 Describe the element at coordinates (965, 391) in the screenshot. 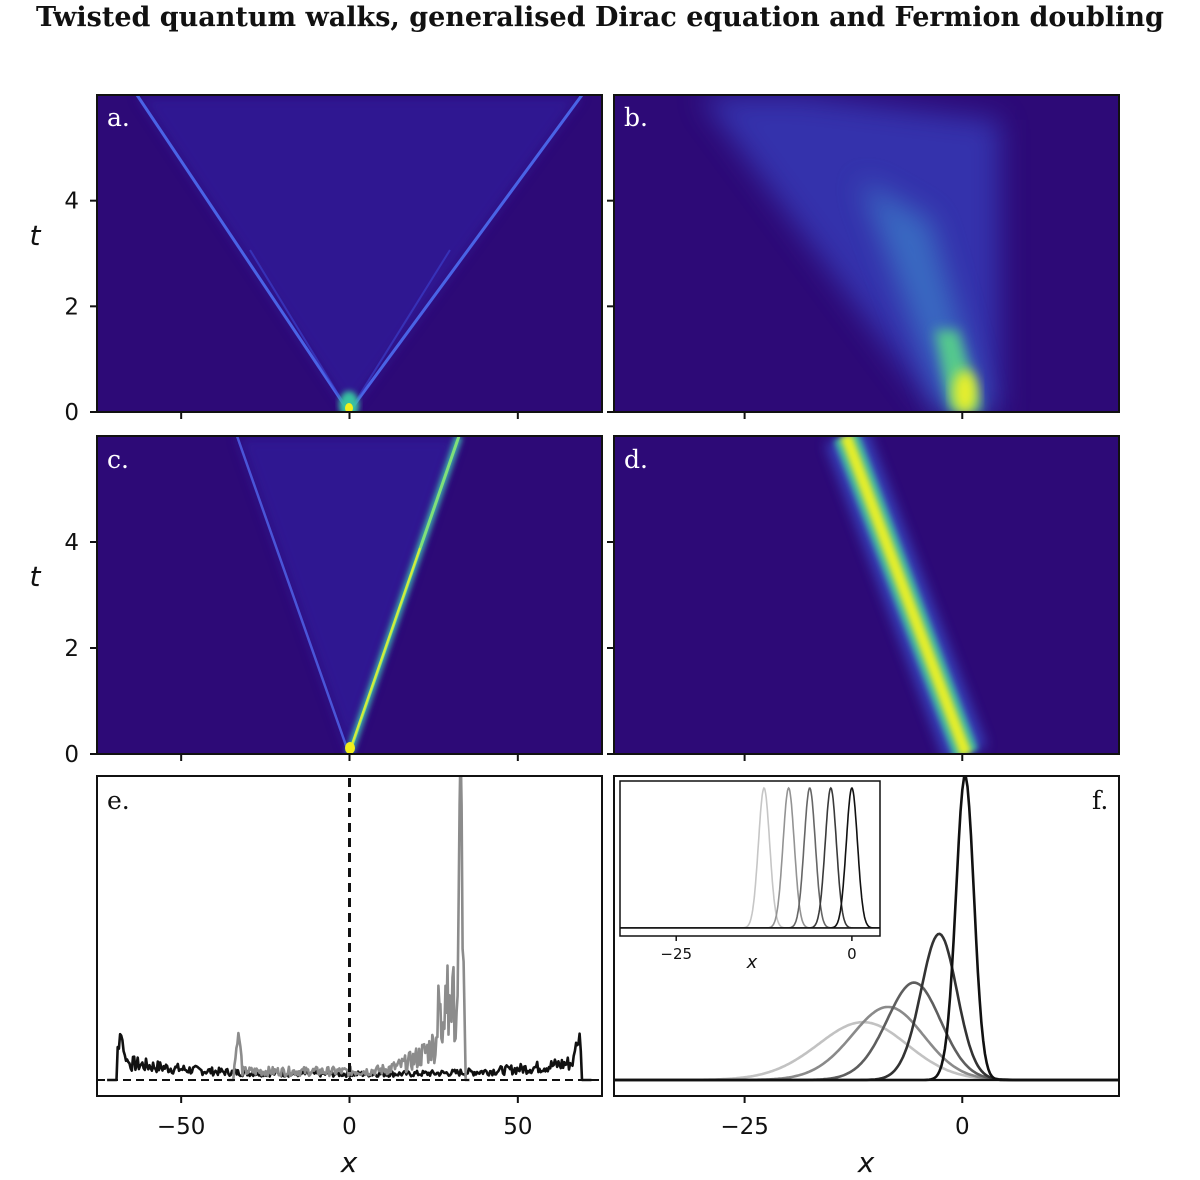

I see `panel-b-peak` at that location.